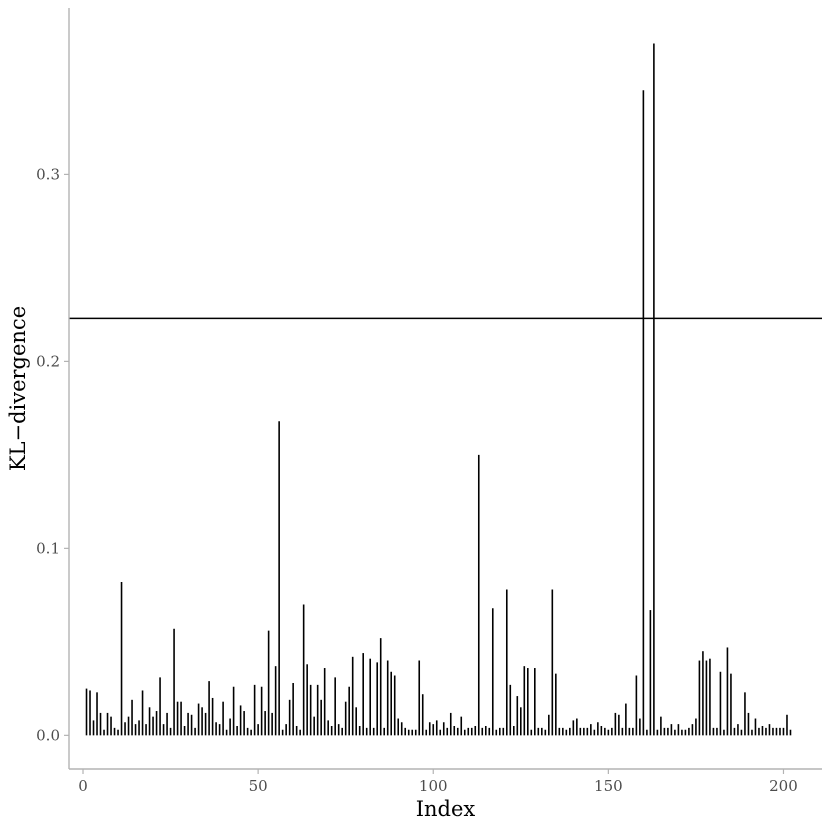 The width and height of the screenshot is (830, 830). I want to click on x-axis-title: Index, so click(446, 809).